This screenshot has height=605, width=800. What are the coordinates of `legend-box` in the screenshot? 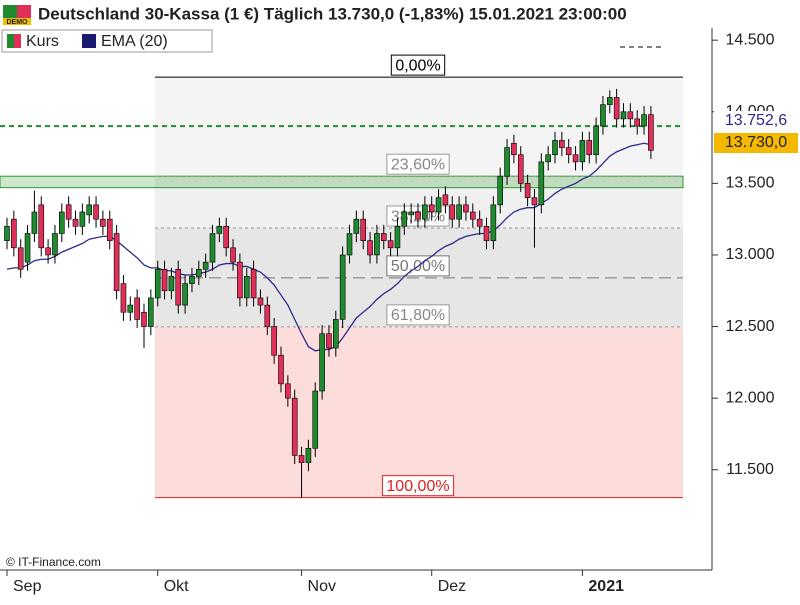 It's located at (107, 41).